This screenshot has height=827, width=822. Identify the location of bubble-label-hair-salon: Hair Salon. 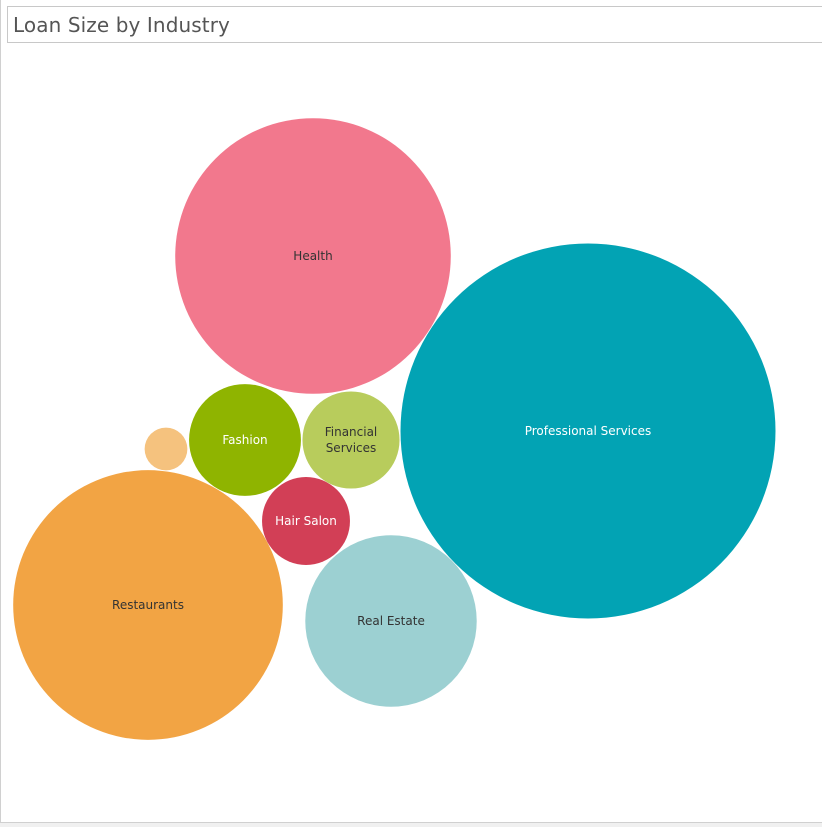
(306, 521).